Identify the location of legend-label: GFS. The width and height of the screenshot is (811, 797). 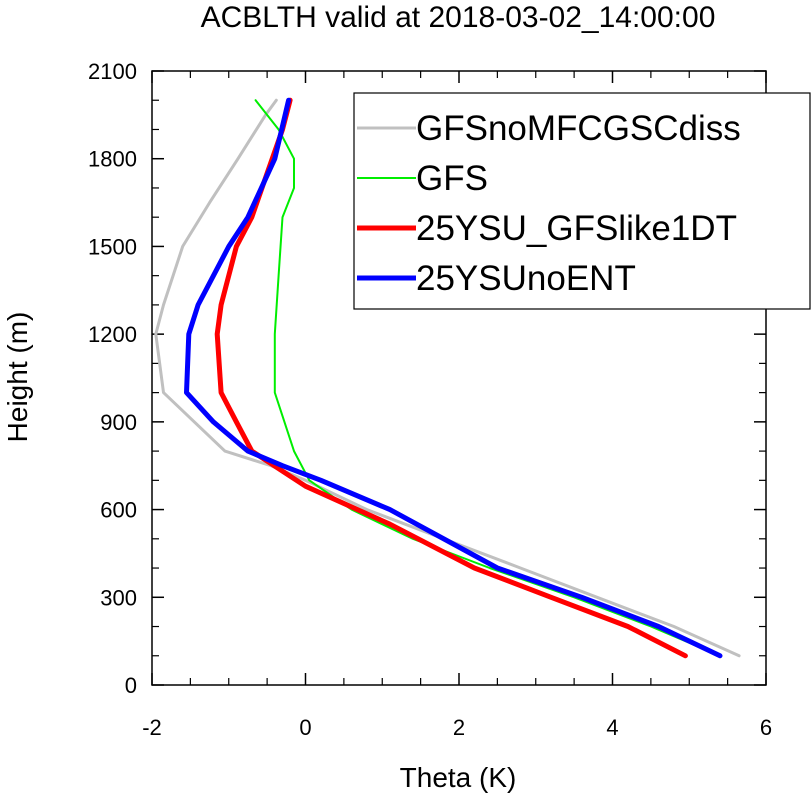
(452, 178).